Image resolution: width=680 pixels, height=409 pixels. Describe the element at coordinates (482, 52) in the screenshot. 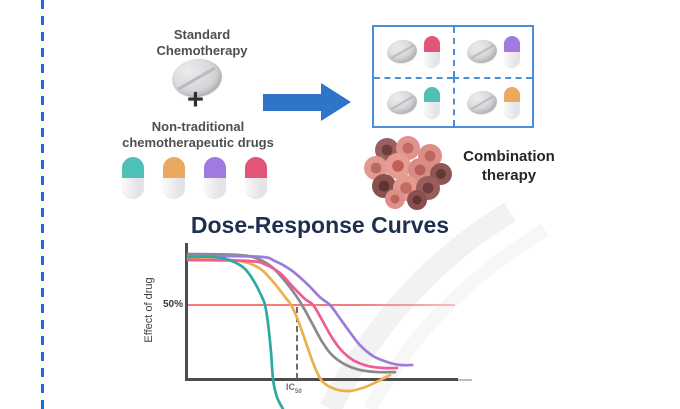

I see `tablet-icon-q1` at that location.